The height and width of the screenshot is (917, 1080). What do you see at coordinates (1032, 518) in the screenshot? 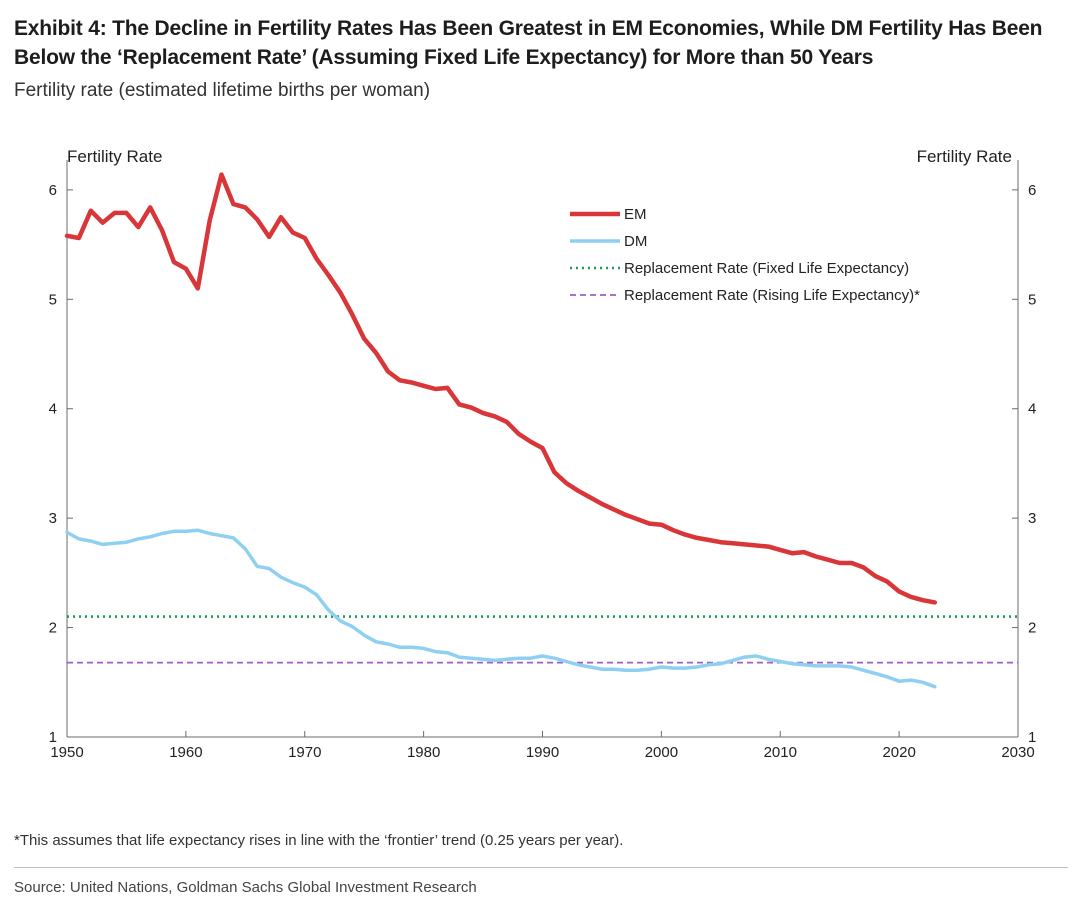
I see `y-tick-label-right: 3` at bounding box center [1032, 518].